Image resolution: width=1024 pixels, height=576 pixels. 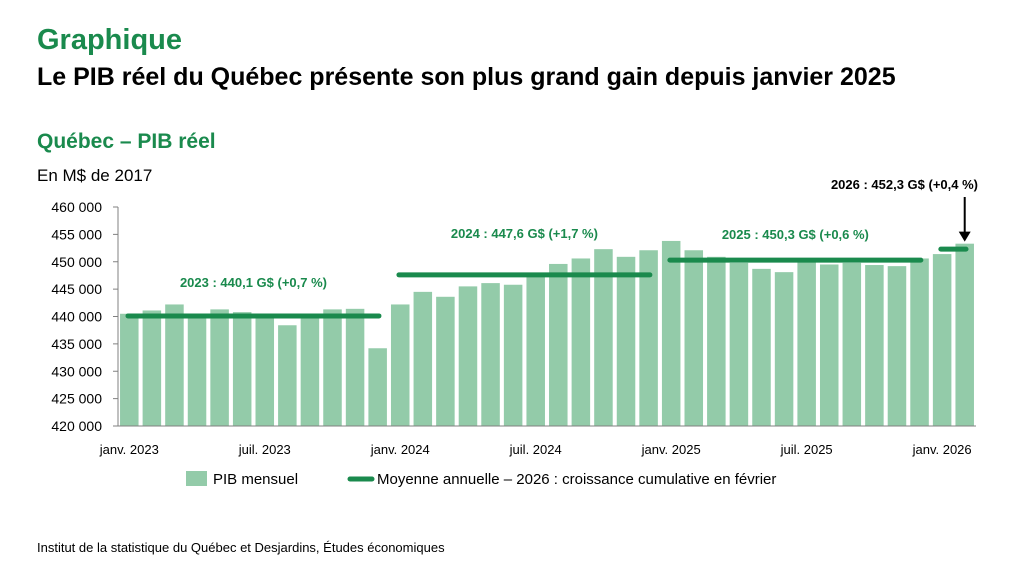 I want to click on average-line-series, so click(x=547, y=282).